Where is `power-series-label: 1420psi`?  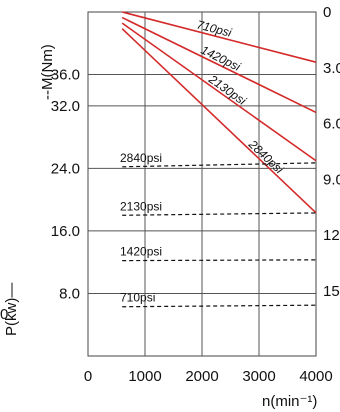
power-series-label: 1420psi is located at coordinates (141, 252).